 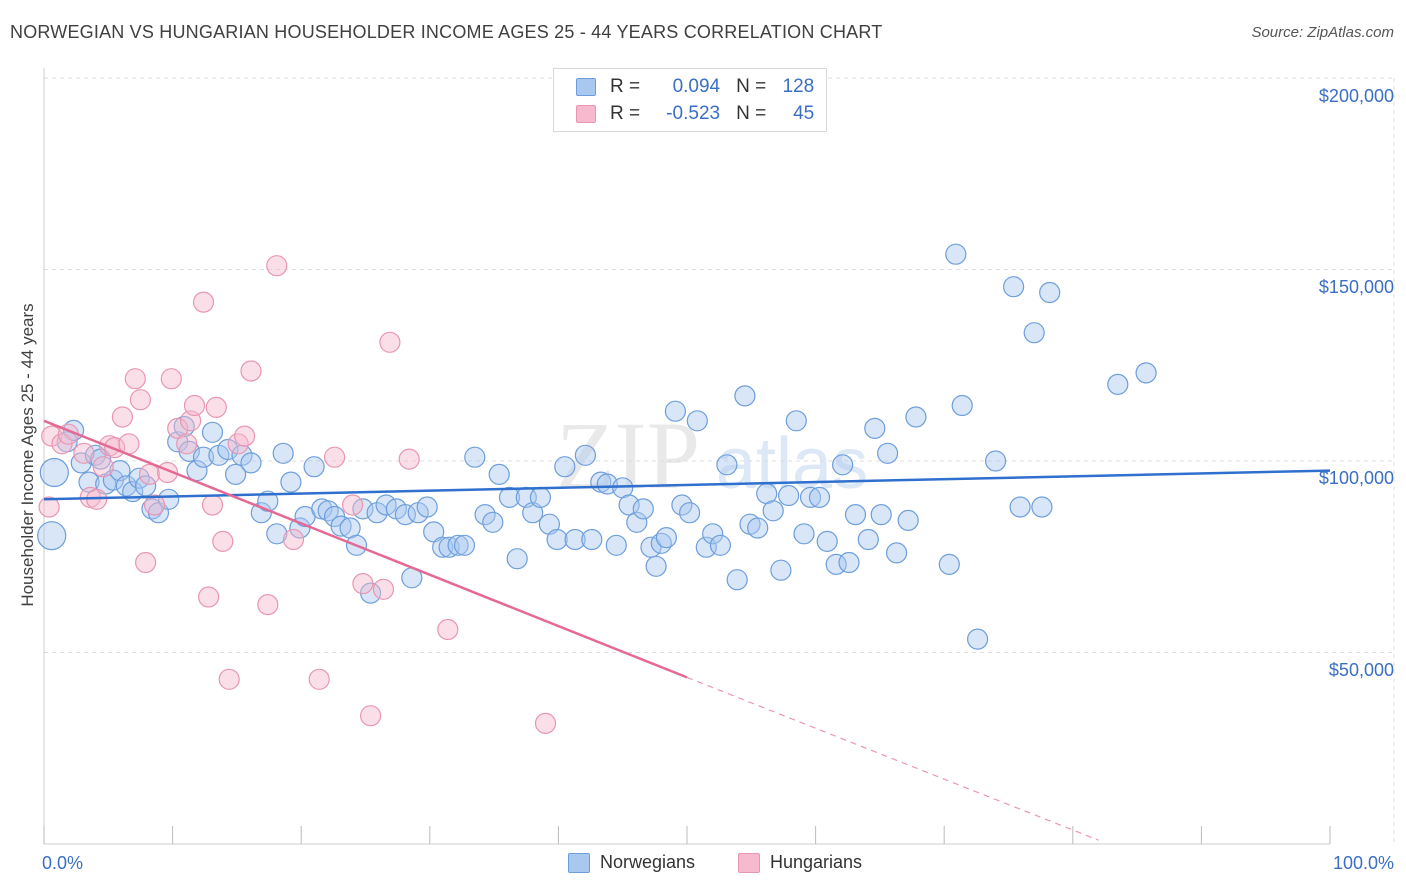 I want to click on legend-item-norwegians: Norwegians, so click(x=631, y=862).